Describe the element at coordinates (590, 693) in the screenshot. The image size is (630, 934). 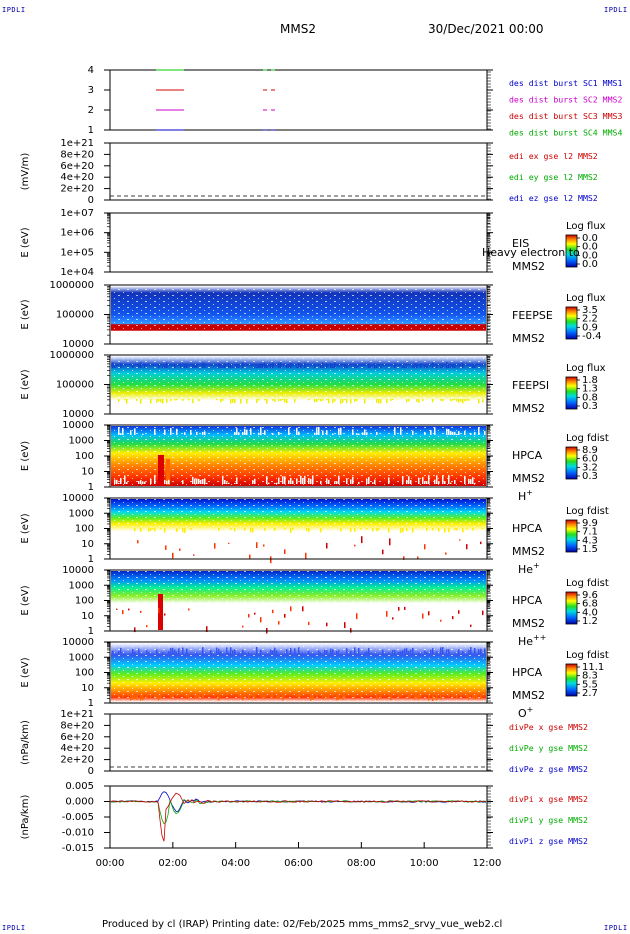
I see `colorbar-tick-label: 2.7` at that location.